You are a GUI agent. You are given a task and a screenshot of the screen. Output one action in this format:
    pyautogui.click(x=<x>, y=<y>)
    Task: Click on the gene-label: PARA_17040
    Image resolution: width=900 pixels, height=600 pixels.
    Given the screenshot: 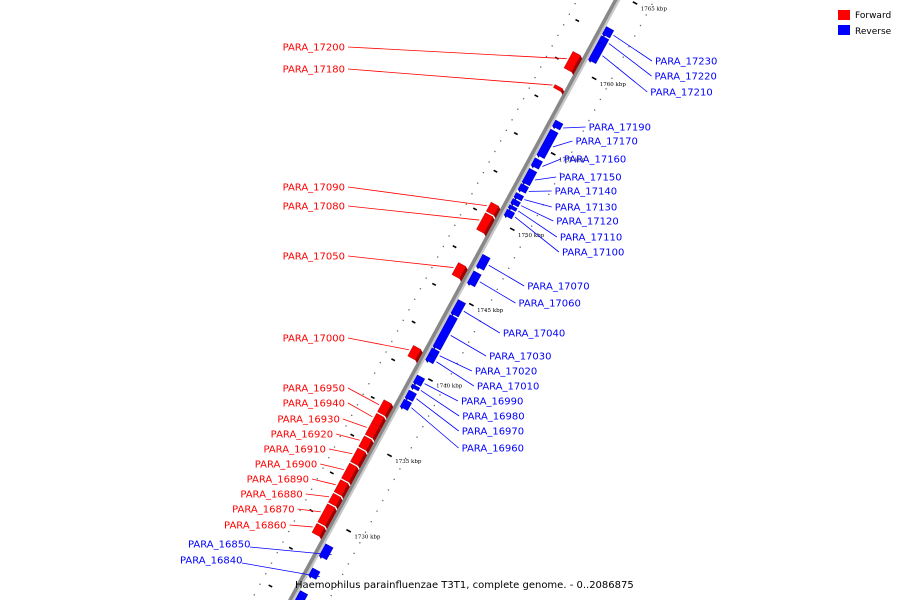 What is the action you would take?
    pyautogui.click(x=534, y=334)
    